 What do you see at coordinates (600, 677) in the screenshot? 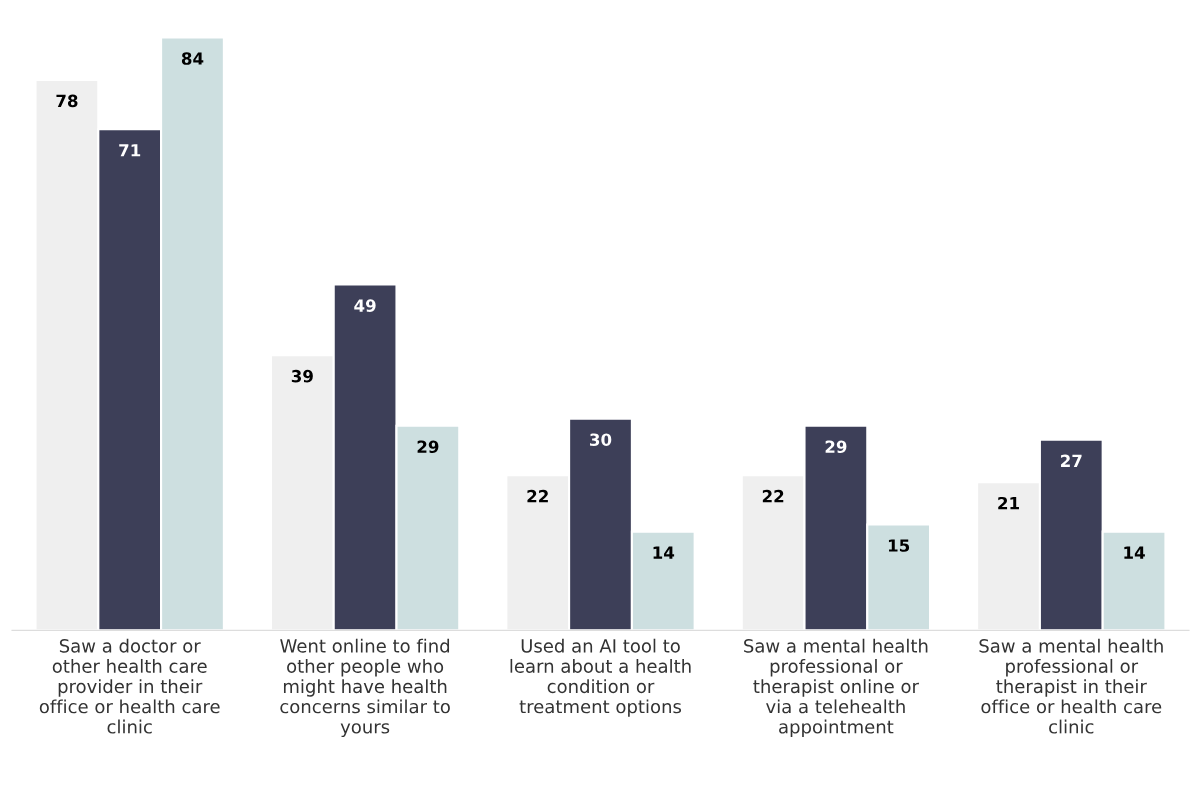
I see `x-tick-label: Used an AI tool to learn about a health condition or treatment options` at bounding box center [600, 677].